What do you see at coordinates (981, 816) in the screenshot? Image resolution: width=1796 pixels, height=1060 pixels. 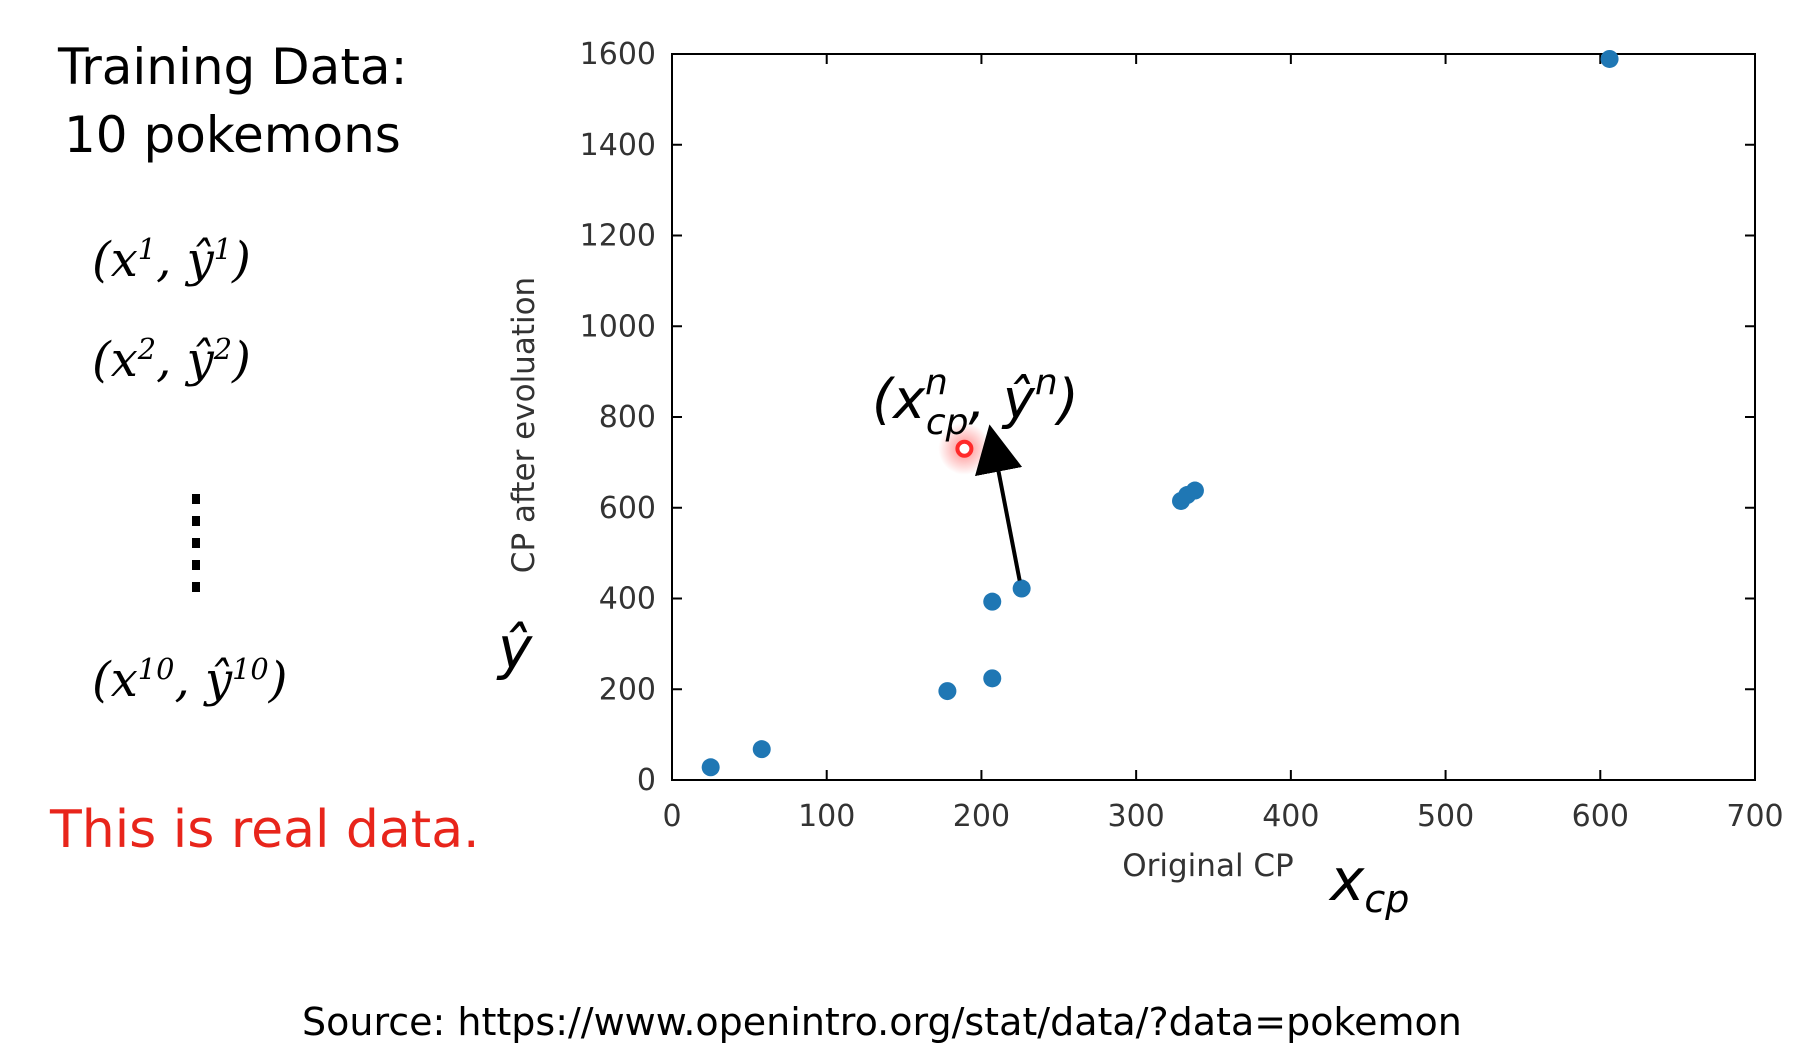 I see `x-tick-label: 200` at bounding box center [981, 816].